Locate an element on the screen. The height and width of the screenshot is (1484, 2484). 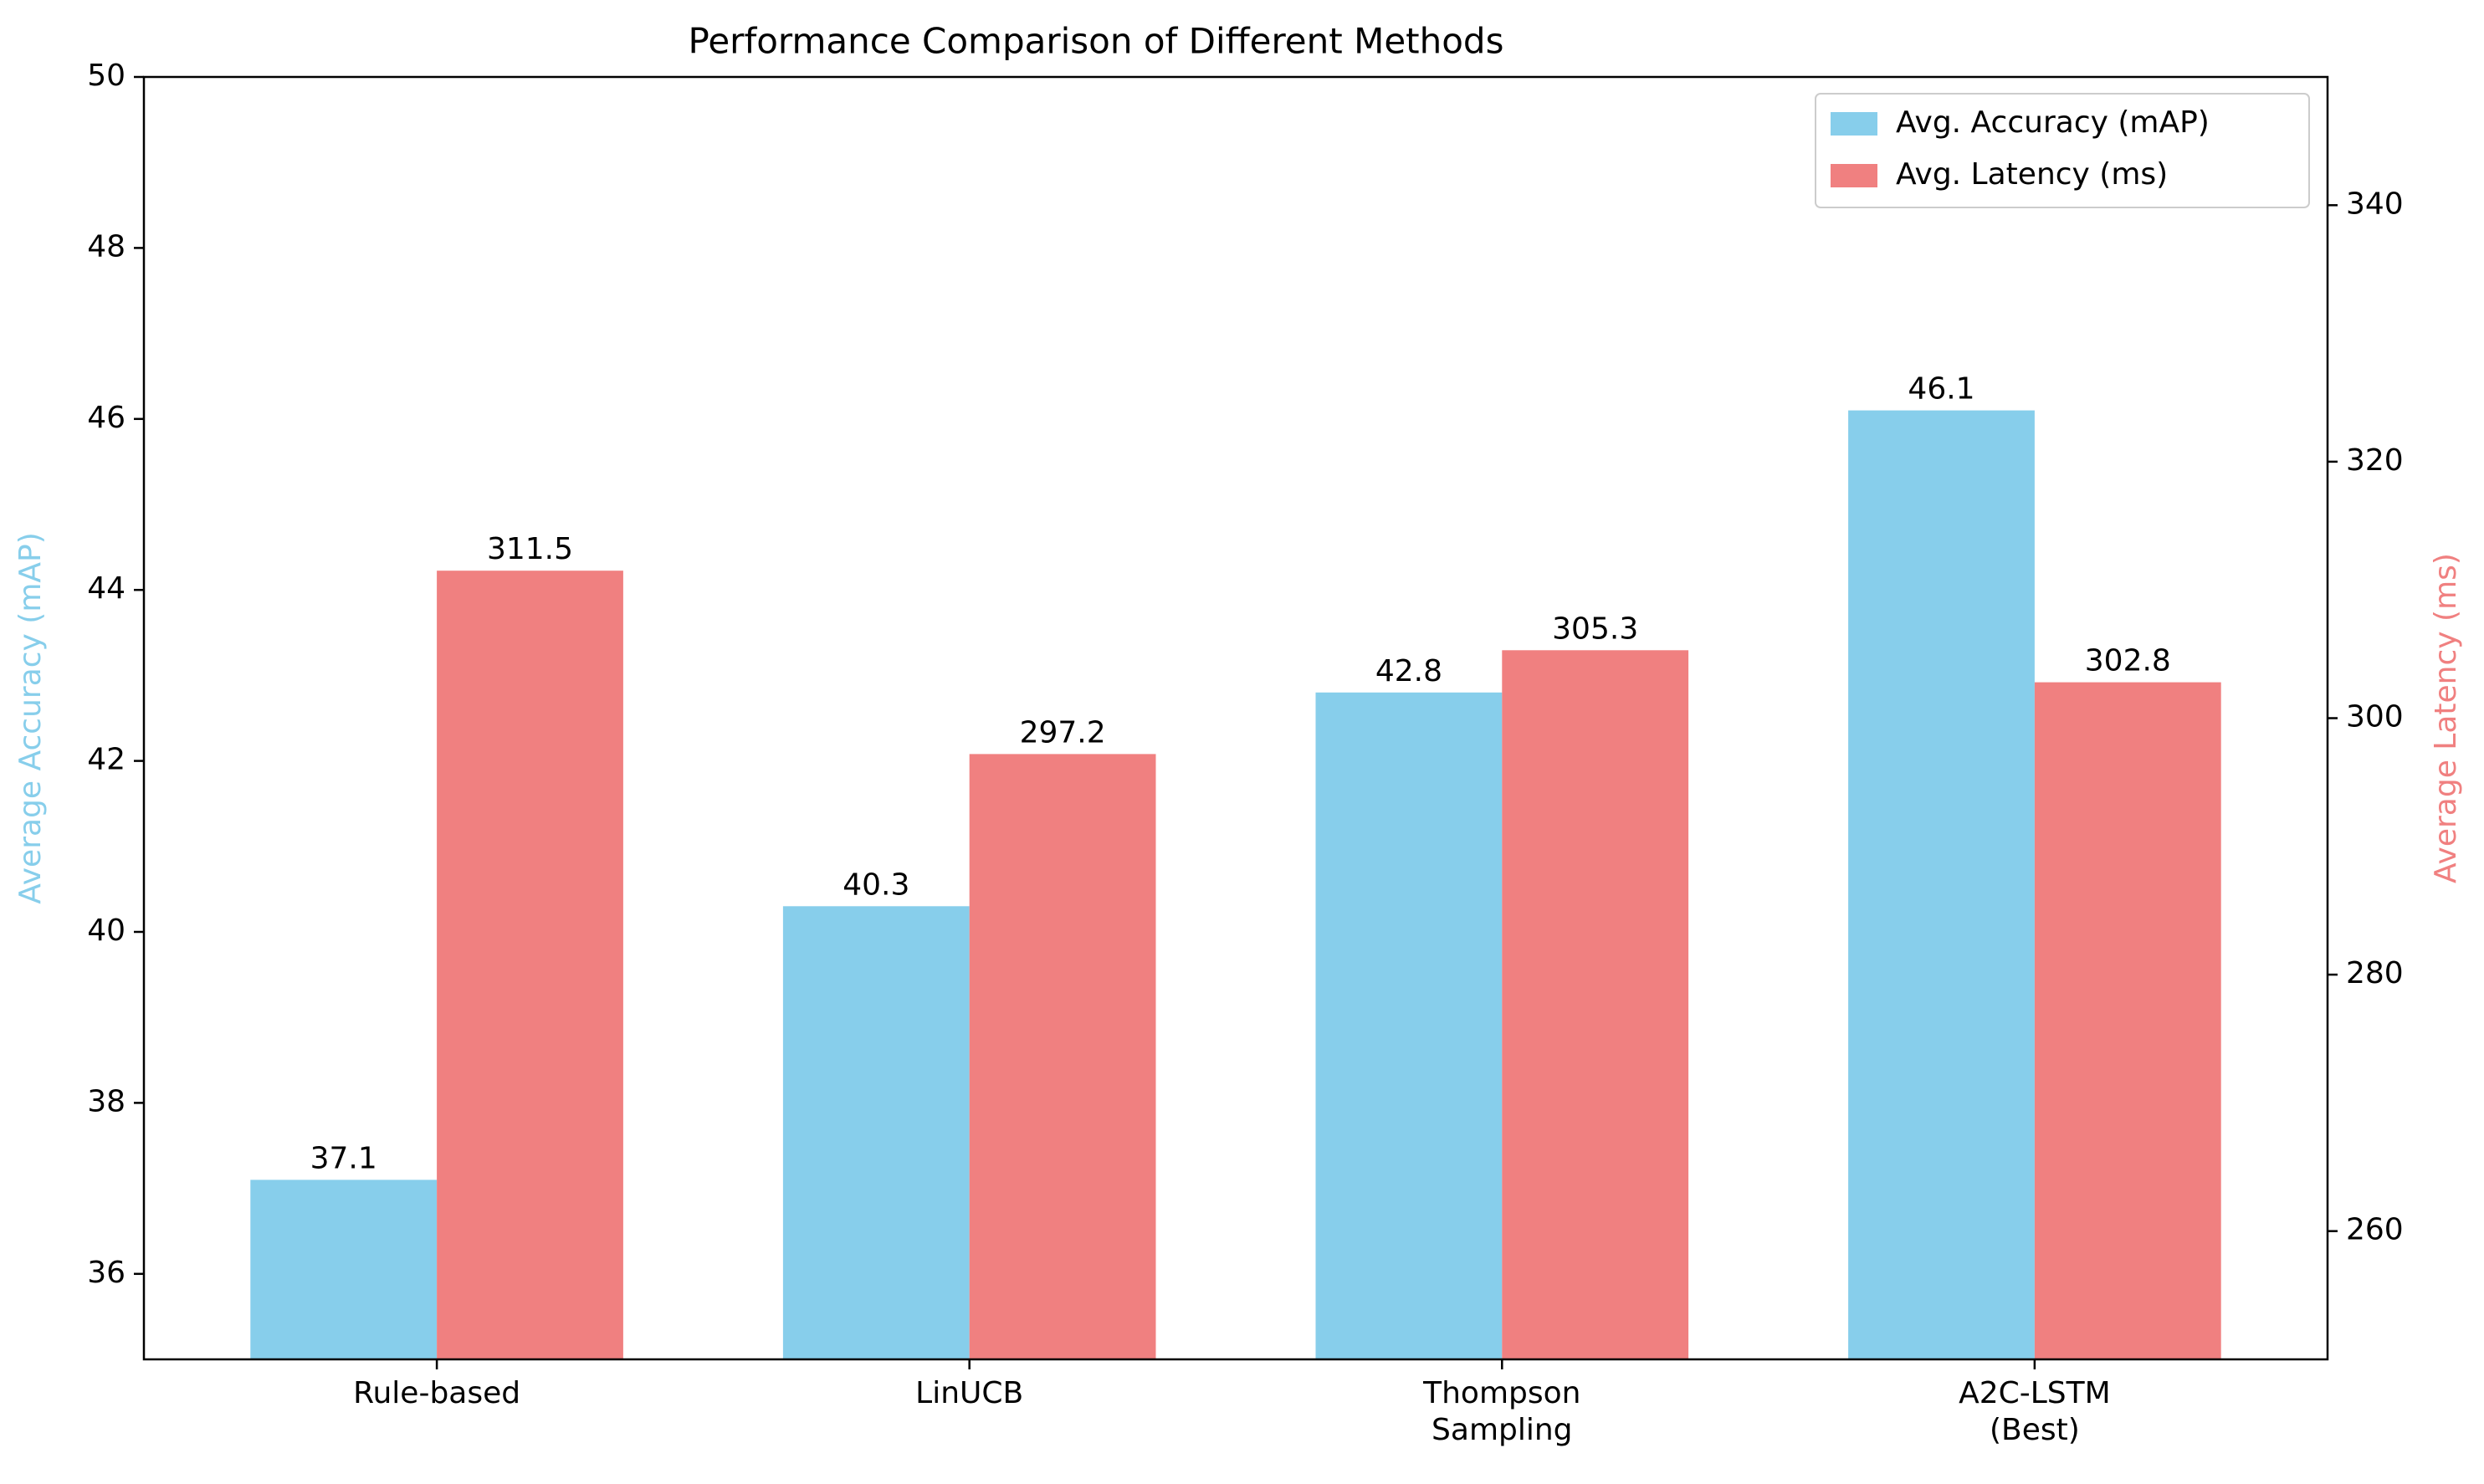
y-left-tick-label: 38 is located at coordinates (106, 1101).